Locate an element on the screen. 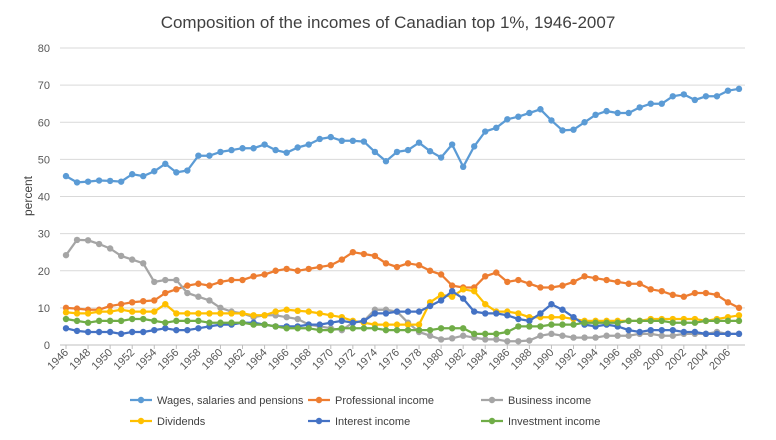 The height and width of the screenshot is (440, 776). series-investment-income is located at coordinates (402, 326).